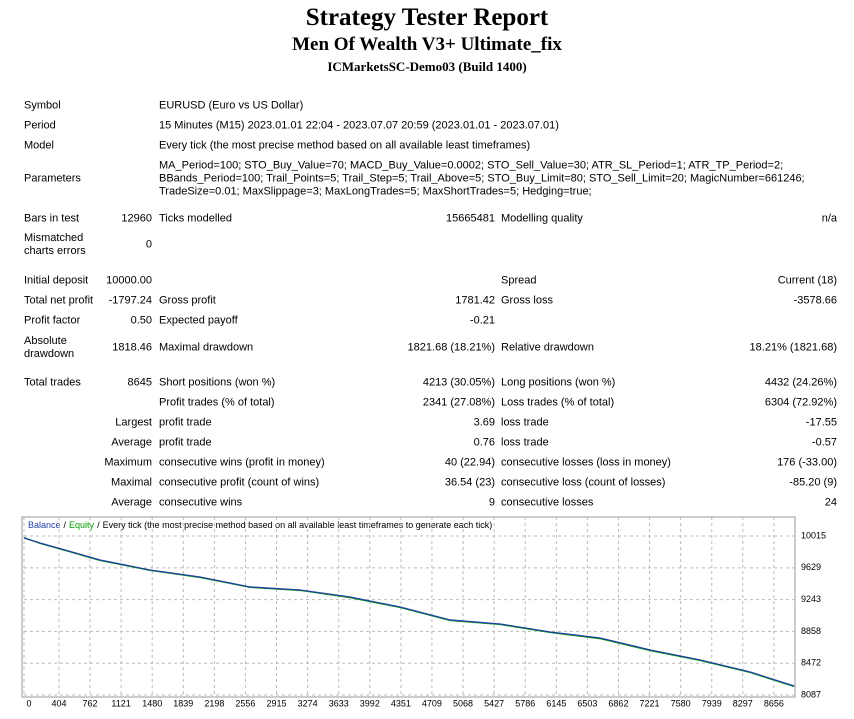 This screenshot has height=719, width=854. What do you see at coordinates (132, 347) in the screenshot?
I see `cell-value: 1818.46` at bounding box center [132, 347].